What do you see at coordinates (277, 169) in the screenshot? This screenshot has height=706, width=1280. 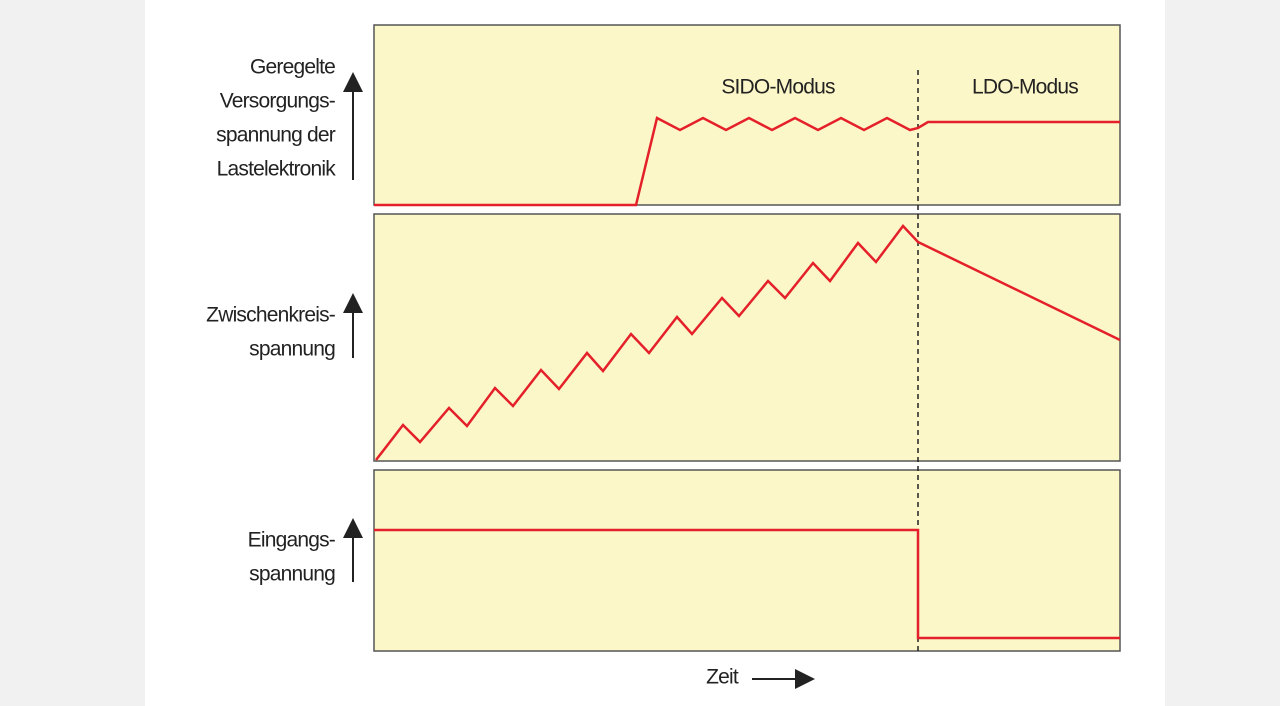 I see `axis-label: Lastelektronik` at bounding box center [277, 169].